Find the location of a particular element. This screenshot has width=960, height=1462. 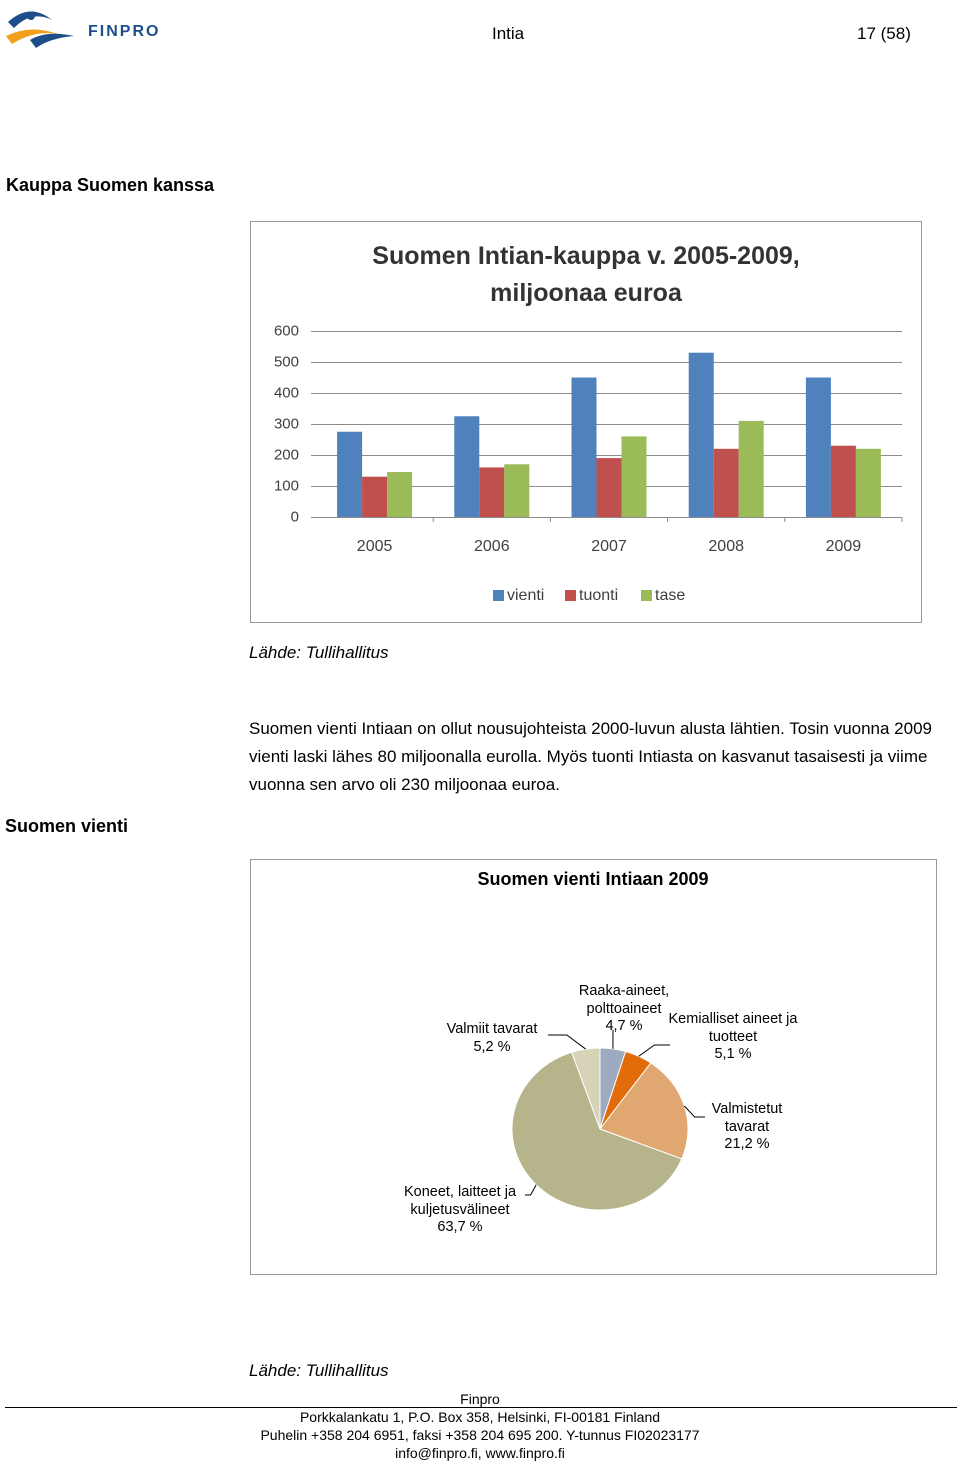

pie-label-name: Koneet, laitteet ja kuljetusvälineet is located at coordinates (460, 1201).